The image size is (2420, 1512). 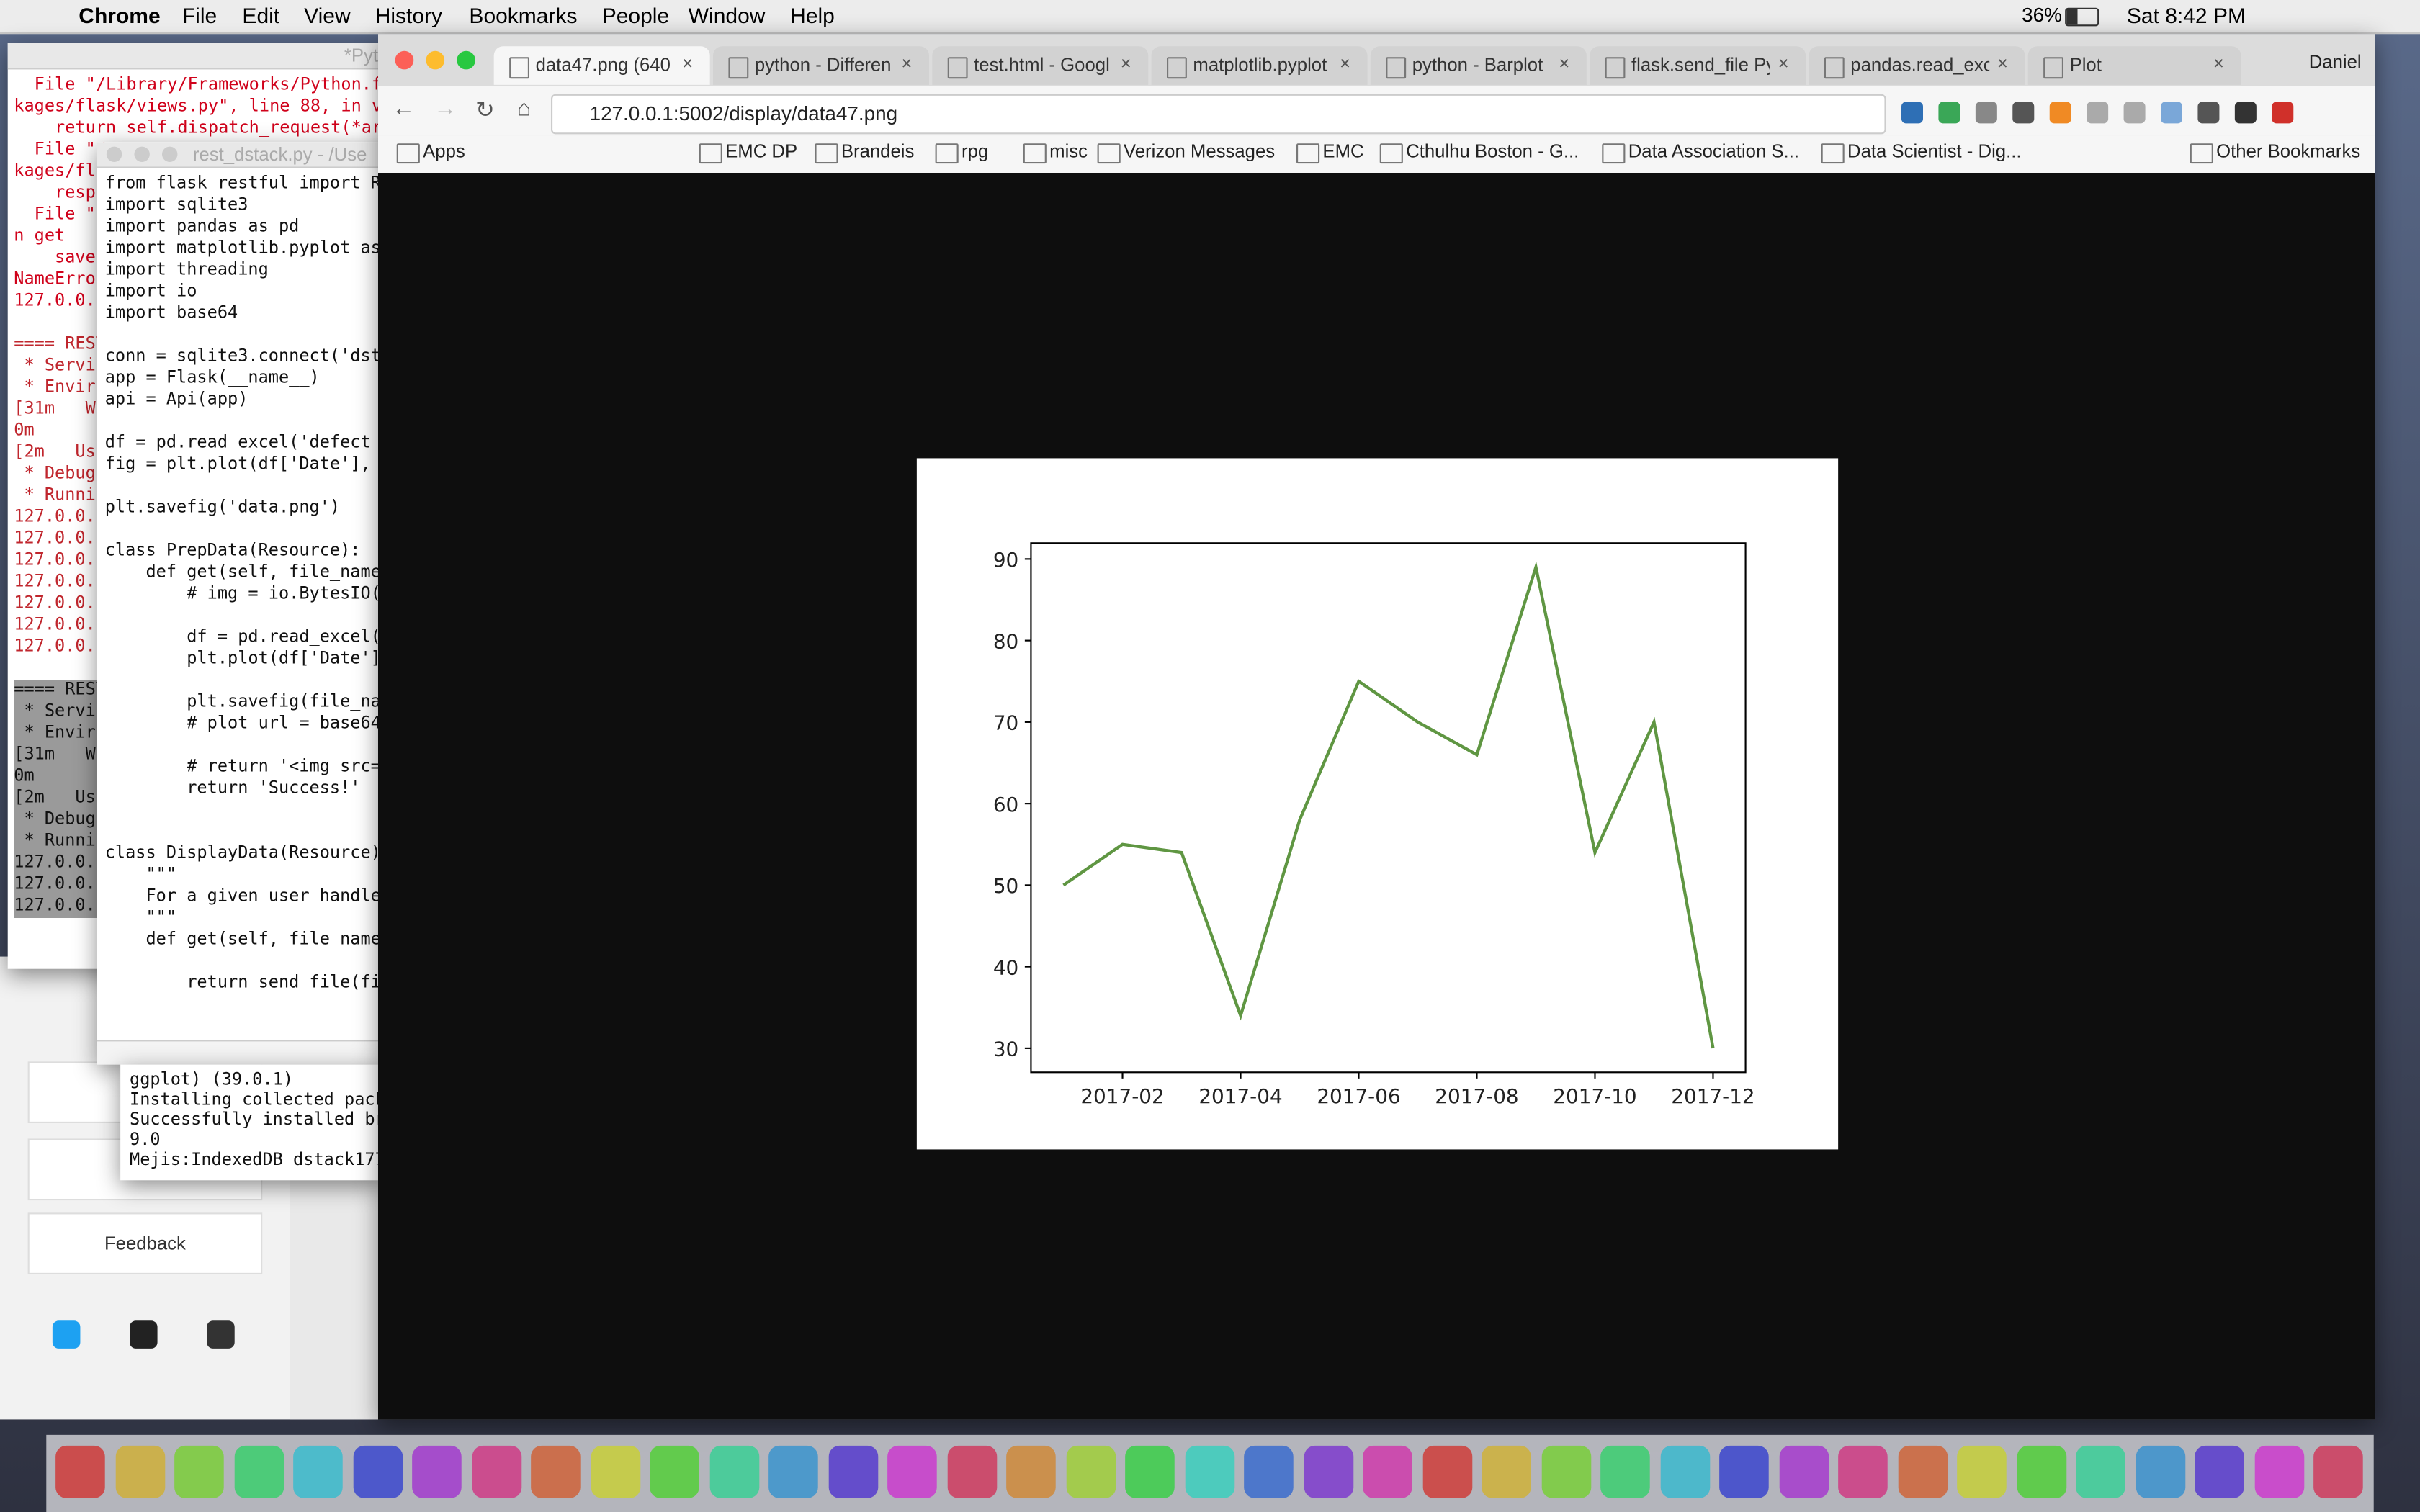 What do you see at coordinates (444, 151) in the screenshot?
I see `bookmark: Apps` at bounding box center [444, 151].